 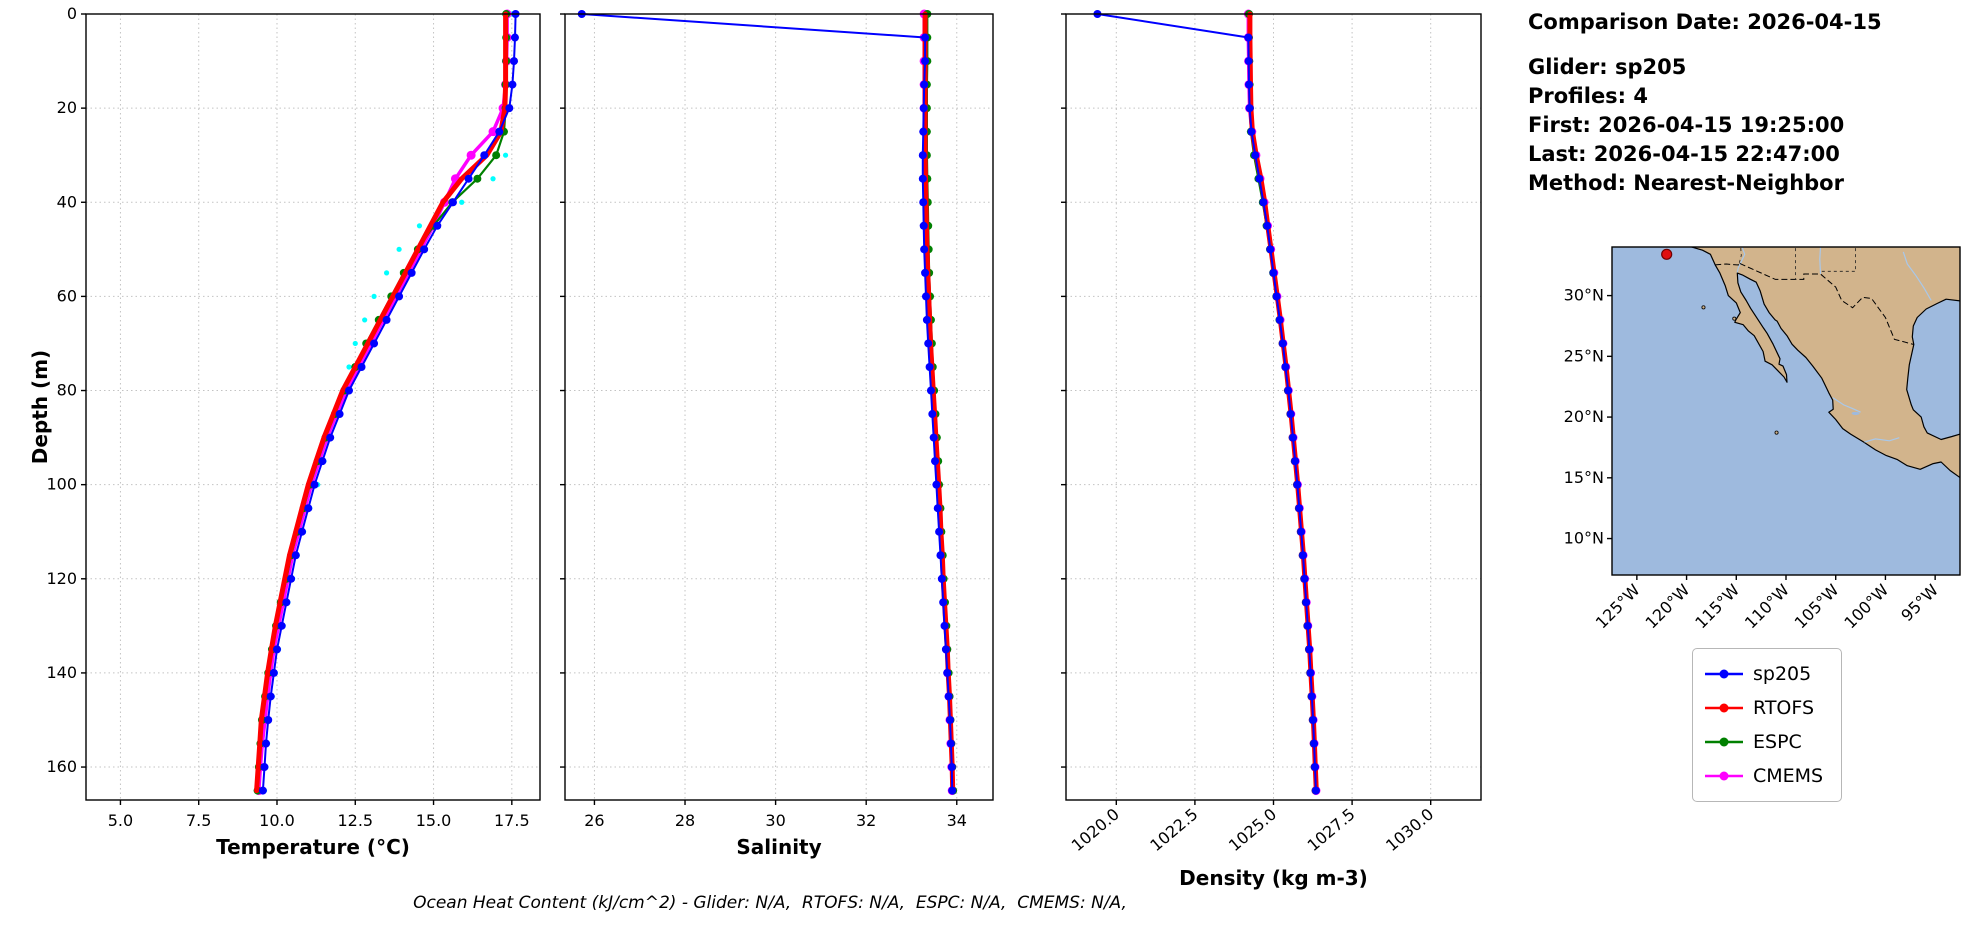 What do you see at coordinates (1686, 183) in the screenshot?
I see `method-line: Method: Nearest-Neighbor` at bounding box center [1686, 183].